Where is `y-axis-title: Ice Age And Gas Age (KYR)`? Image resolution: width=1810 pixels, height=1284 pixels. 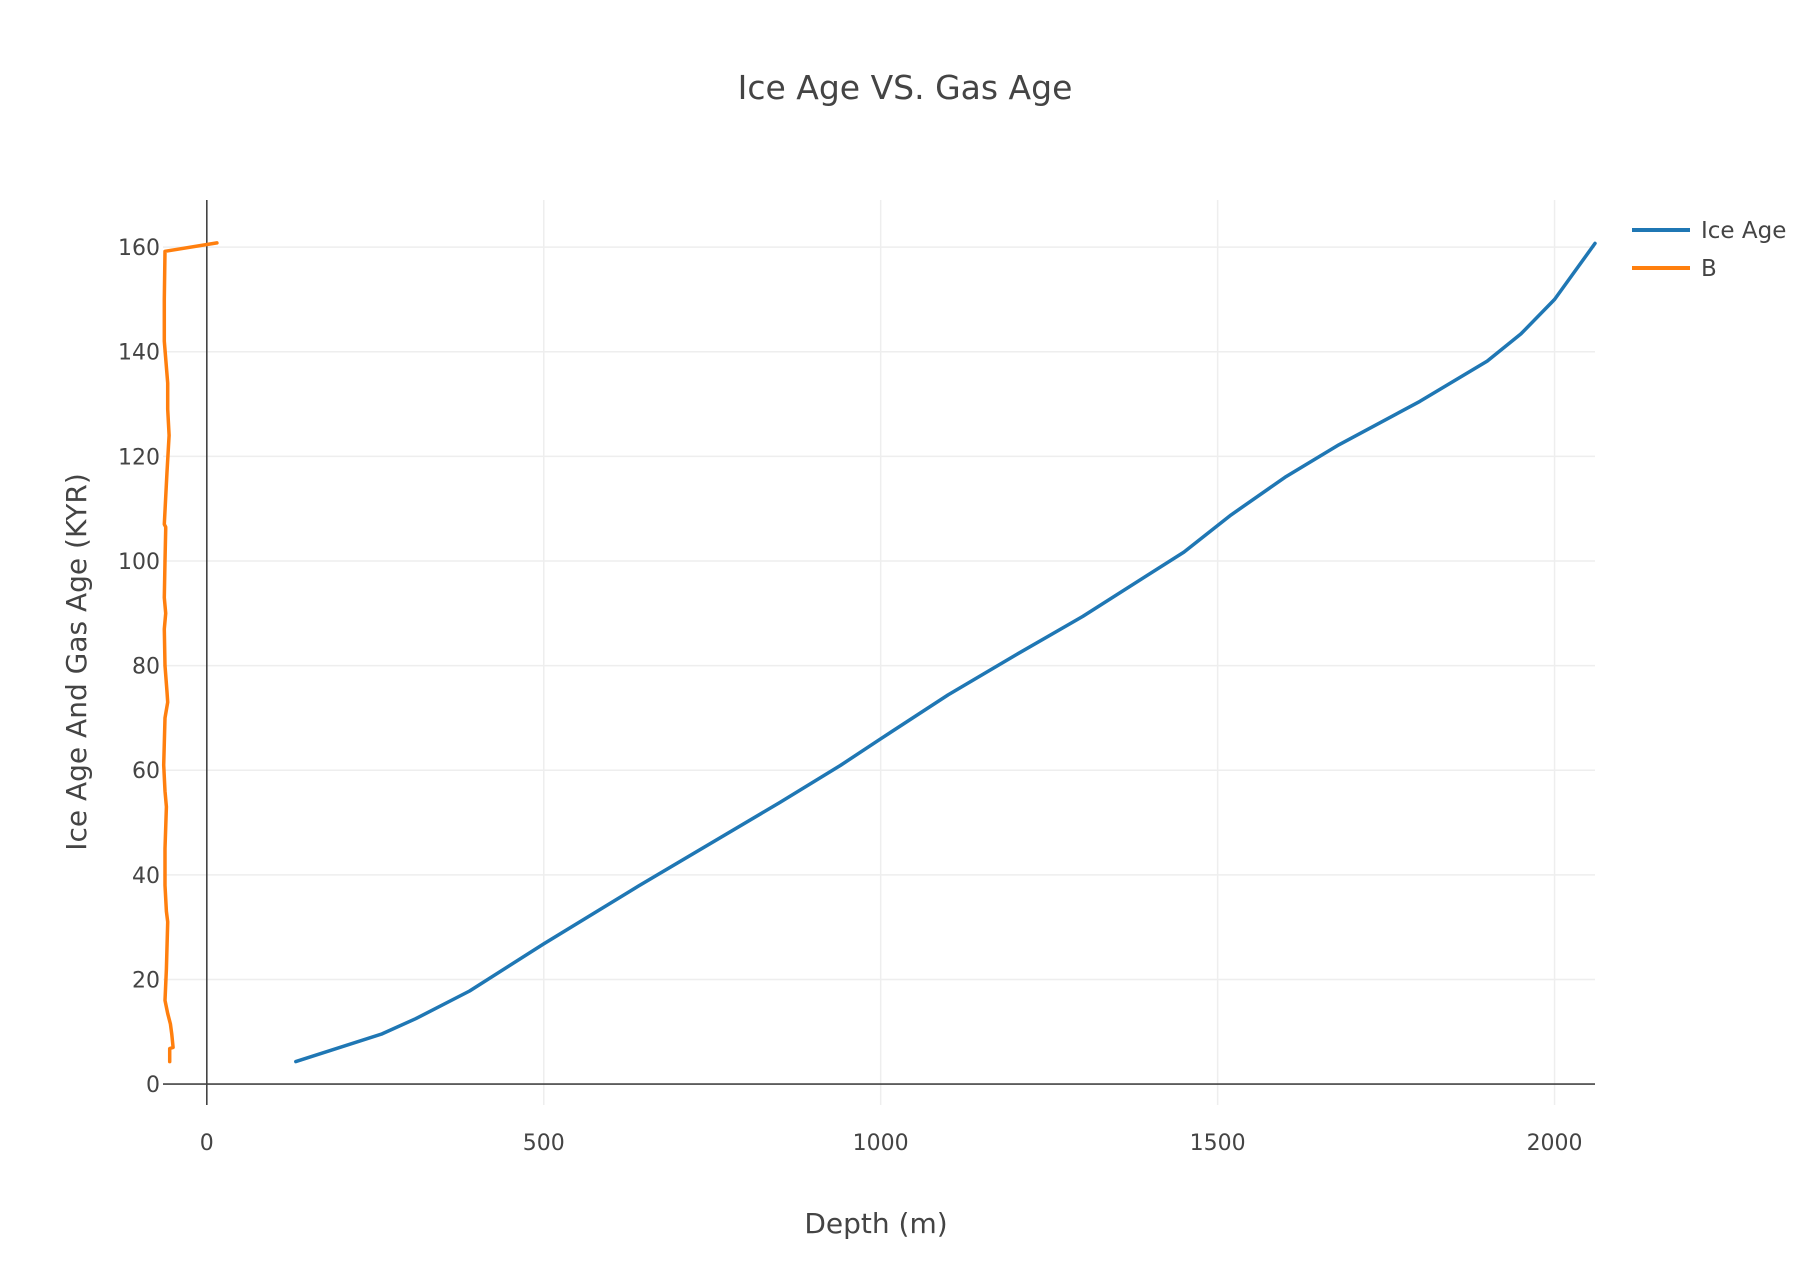
y-axis-title: Ice Age And Gas Age (KYR) is located at coordinates (76, 662).